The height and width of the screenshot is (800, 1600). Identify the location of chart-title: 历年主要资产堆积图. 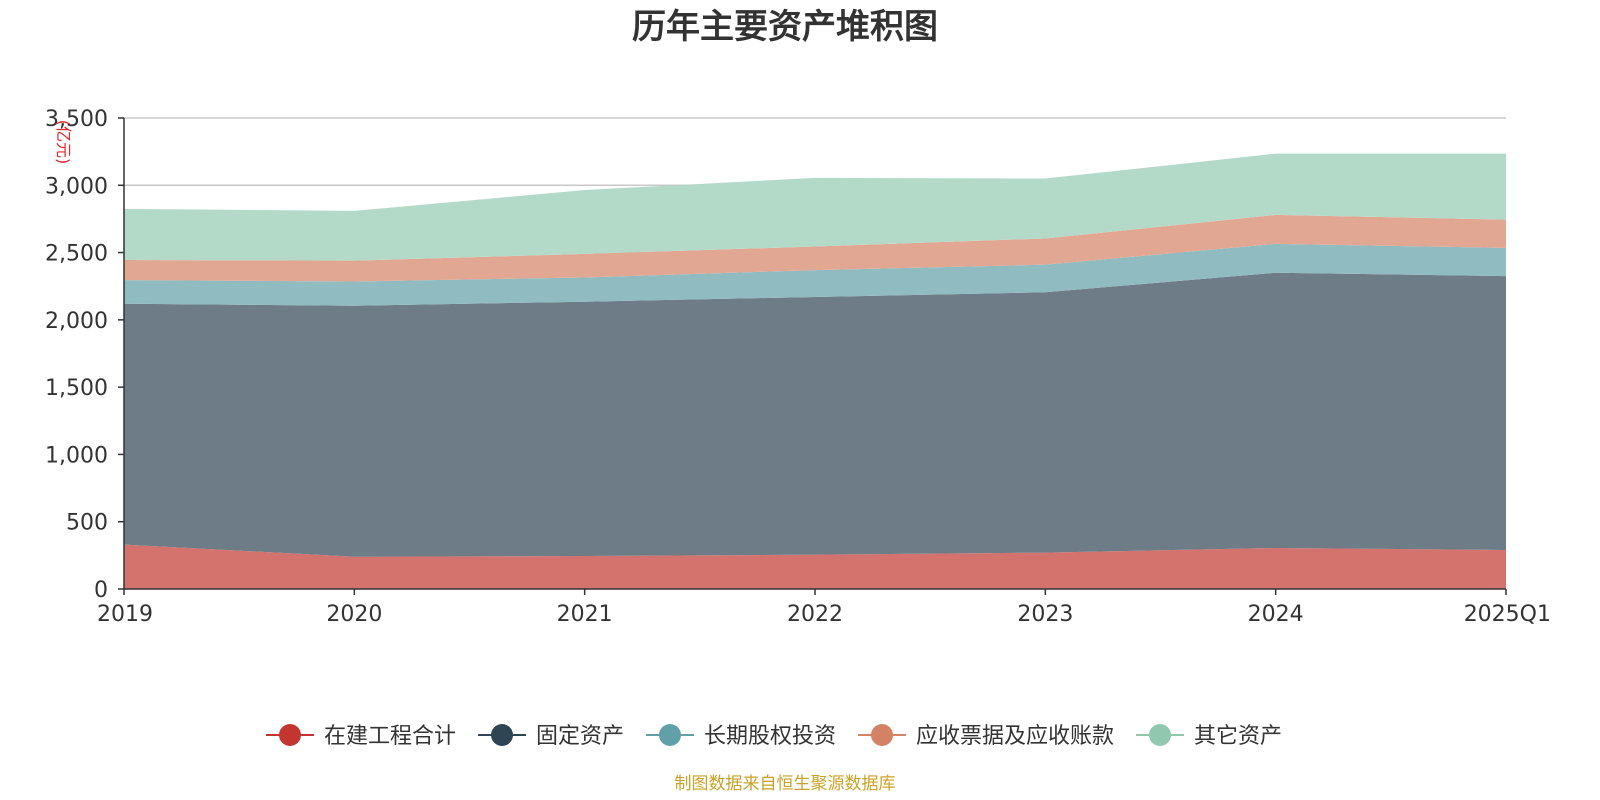
(785, 27).